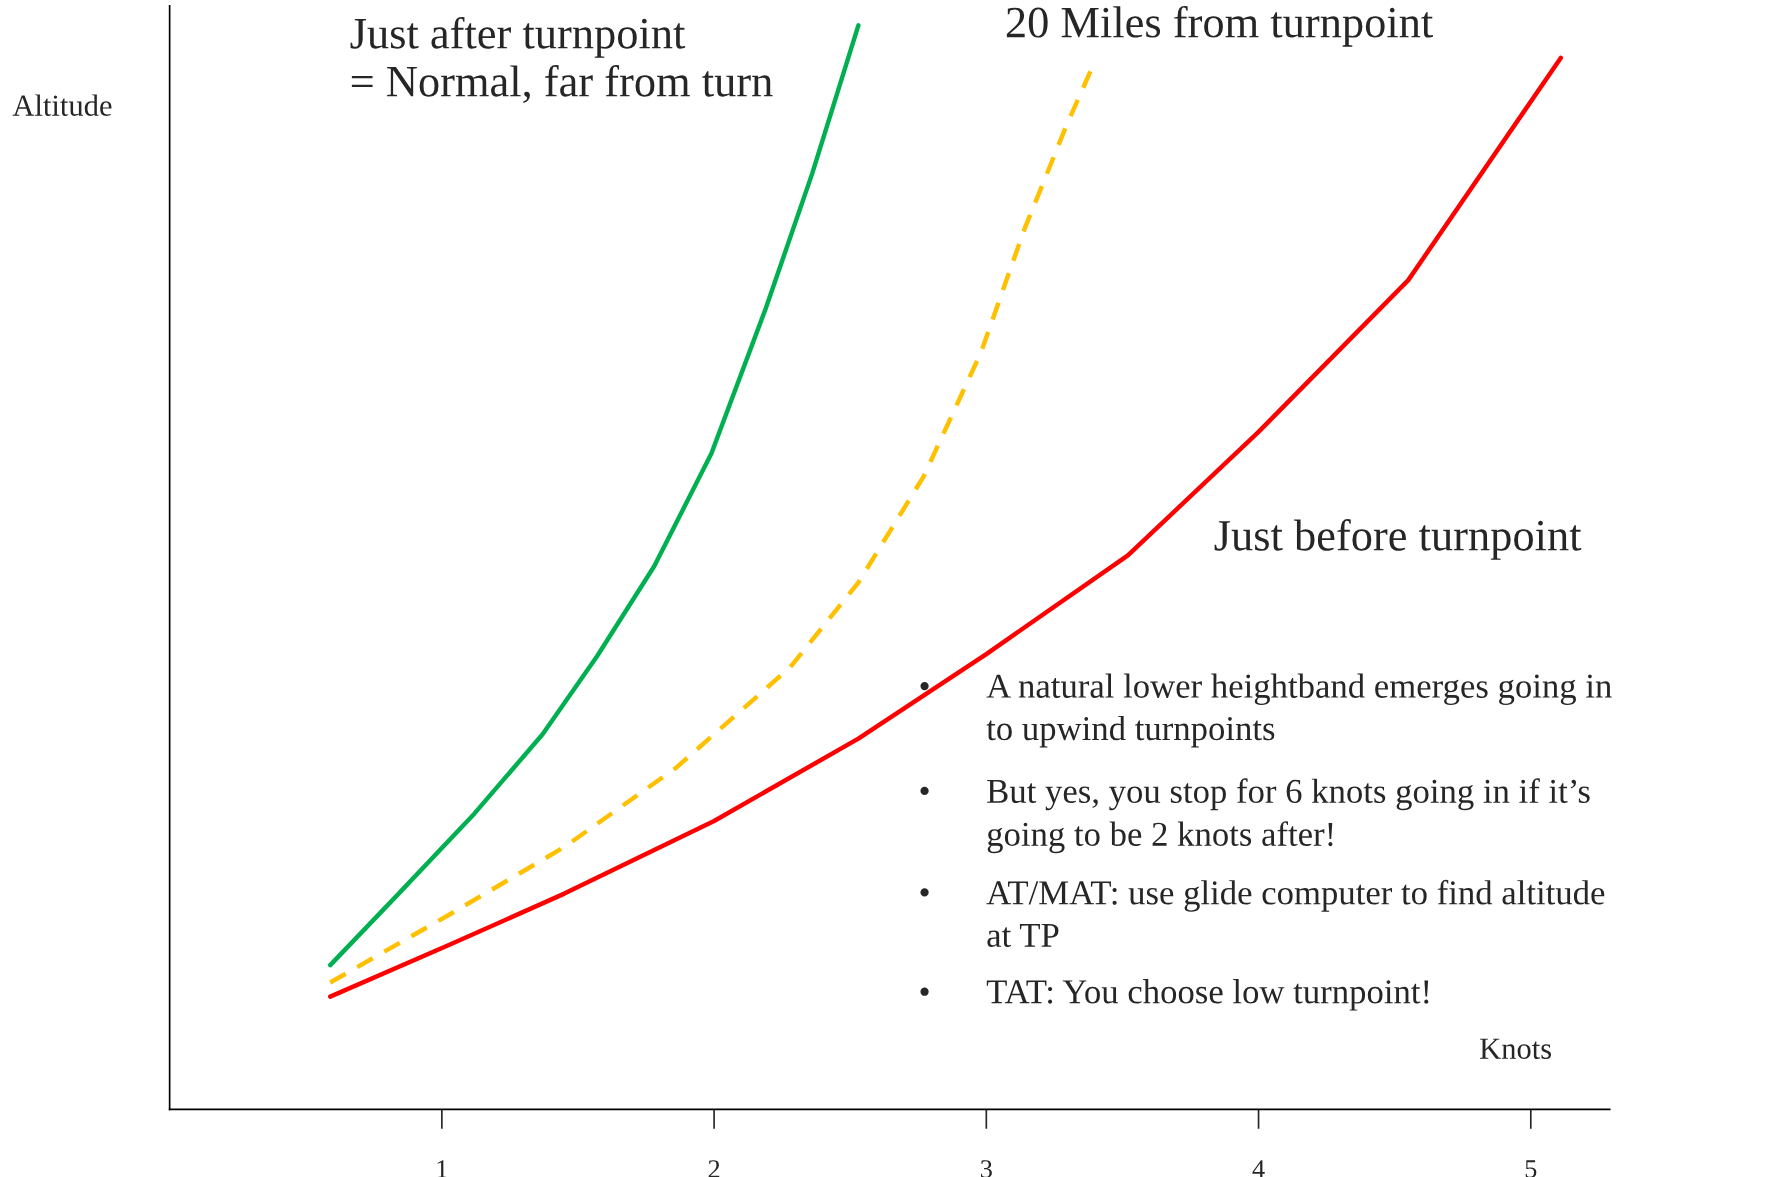  I want to click on text: • AT/MAT: use glide computer to find altitude at TP, so click(1262, 913).